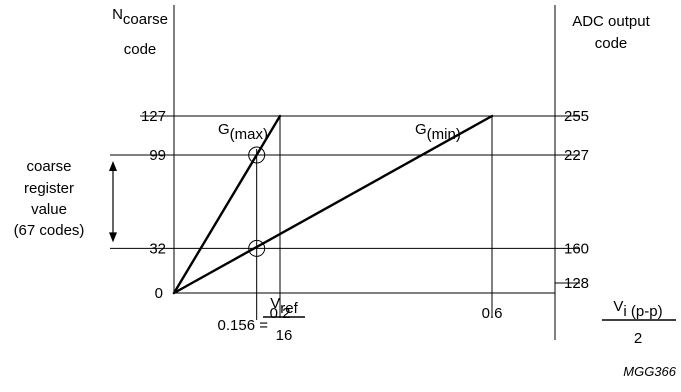  I want to click on x-unit-numerator: Vi (p-p), so click(638, 309).